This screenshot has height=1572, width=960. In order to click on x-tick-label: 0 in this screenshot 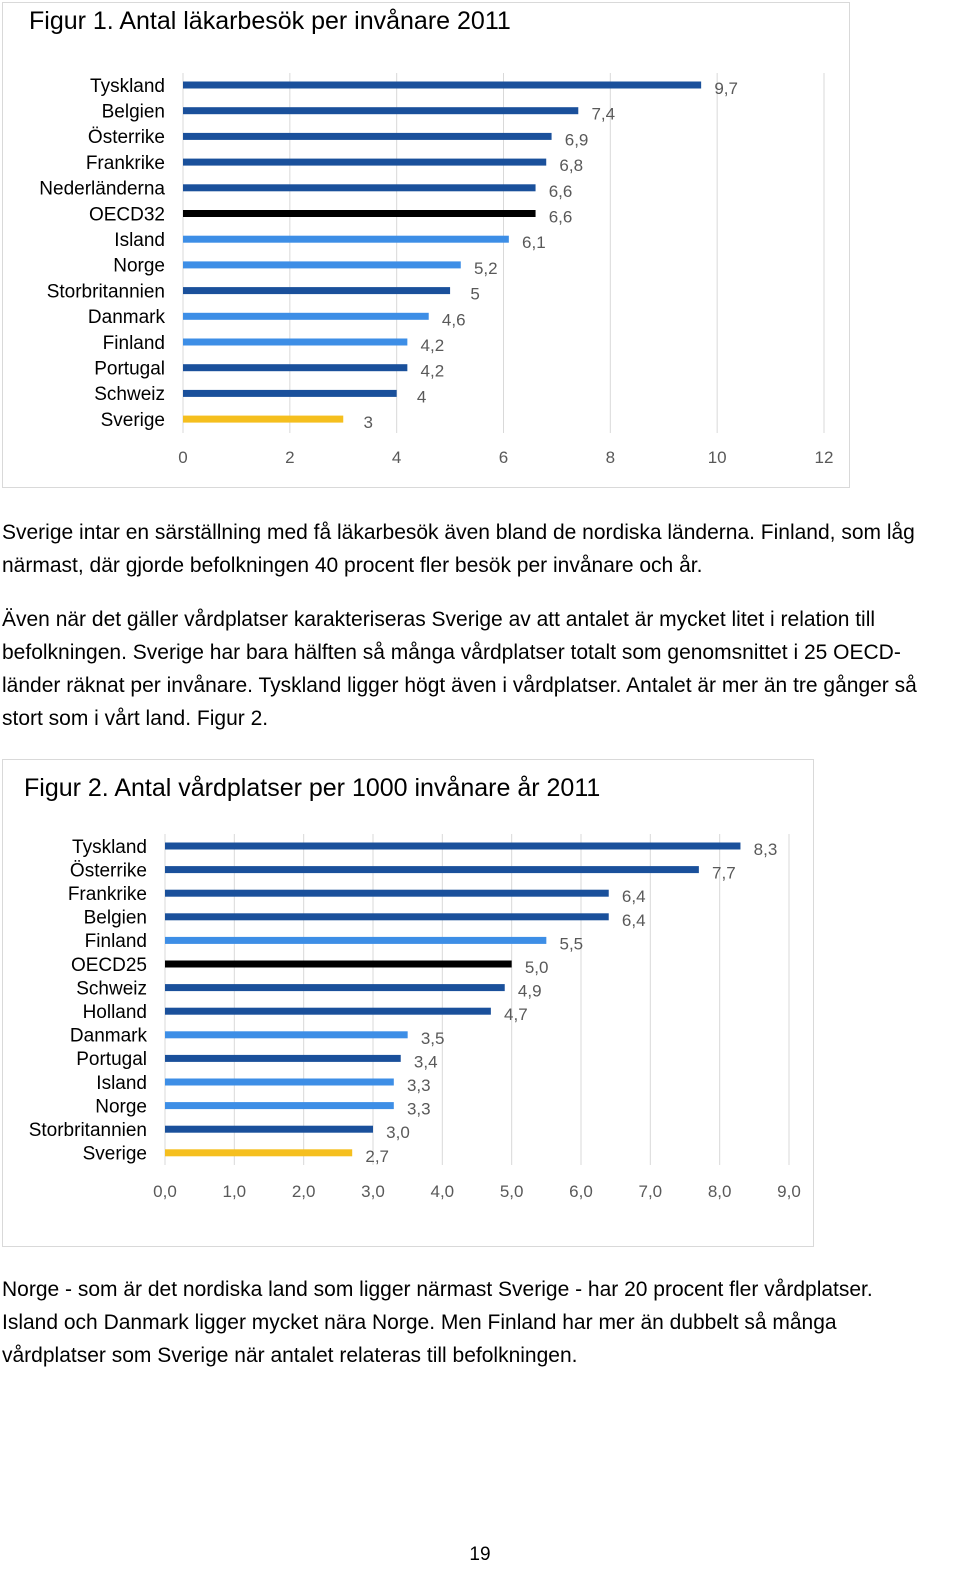, I will do `click(182, 457)`.